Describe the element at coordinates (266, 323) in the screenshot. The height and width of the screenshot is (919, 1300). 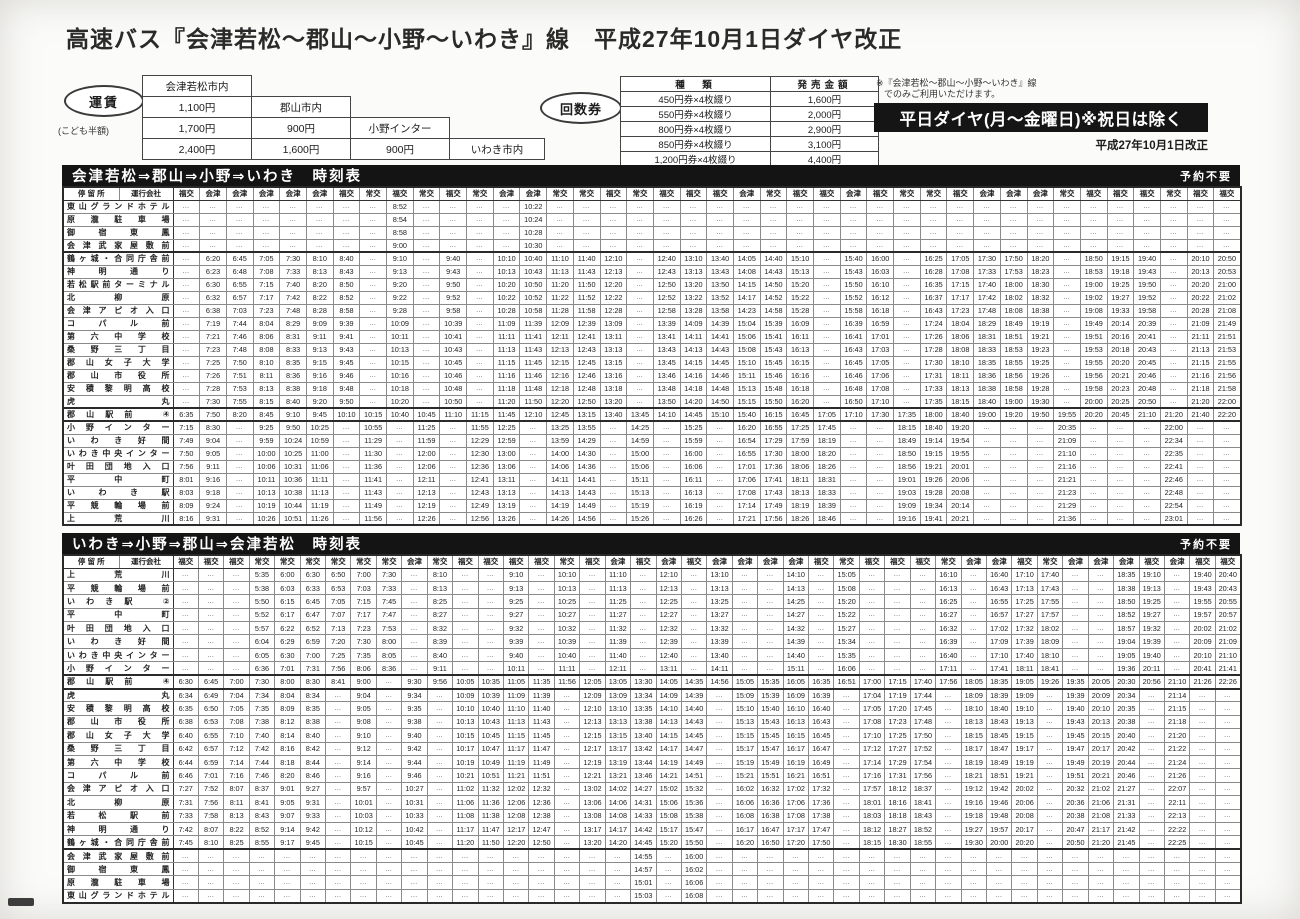
I see `time-cell: 8:04` at that location.